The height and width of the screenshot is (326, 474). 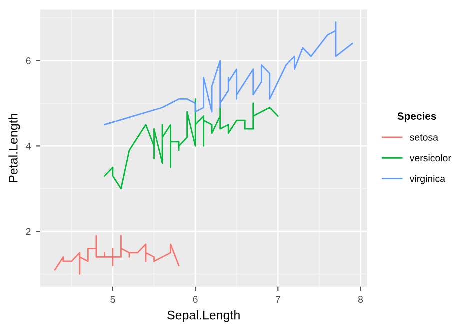 What do you see at coordinates (424, 137) in the screenshot?
I see `legend-label: setosa` at bounding box center [424, 137].